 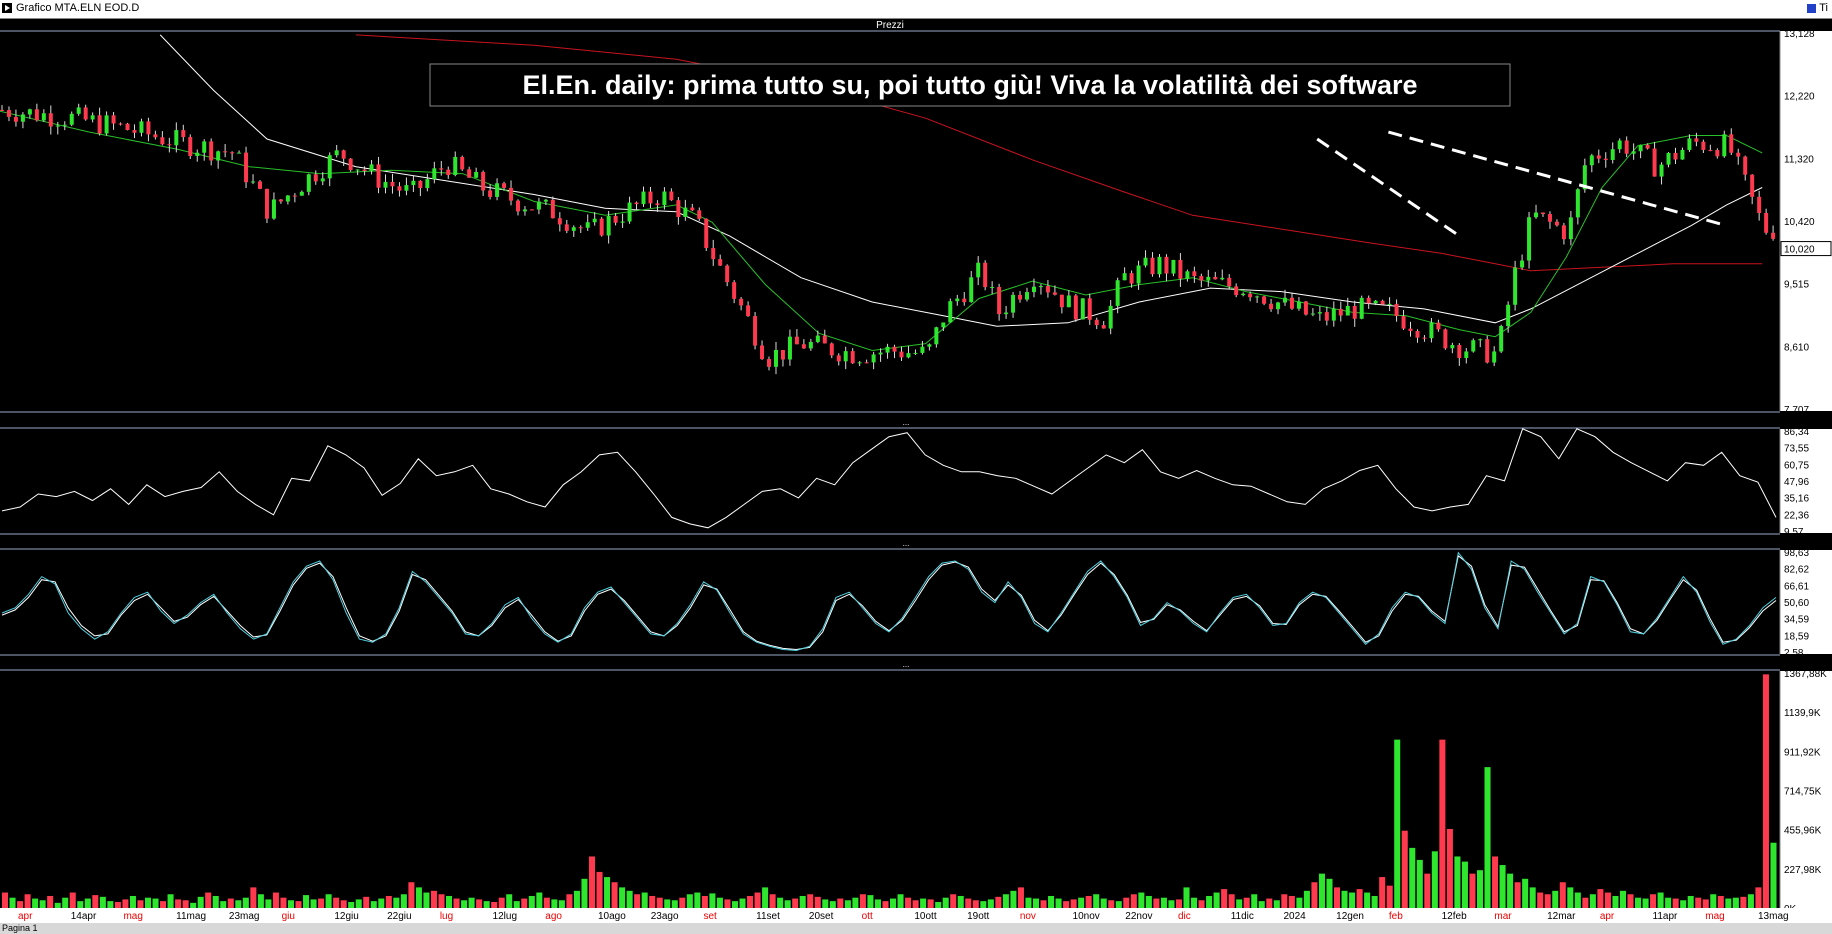 What do you see at coordinates (1028, 916) in the screenshot?
I see `x-tick-label: nov` at bounding box center [1028, 916].